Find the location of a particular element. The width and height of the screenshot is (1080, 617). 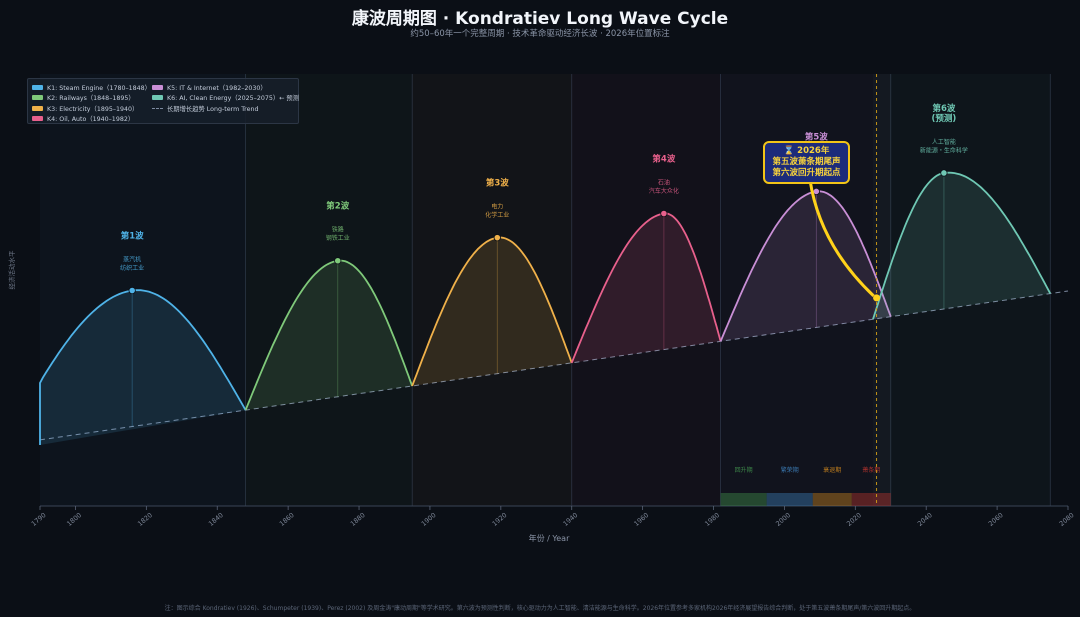

x-tick-label: 1900 is located at coordinates (429, 519).